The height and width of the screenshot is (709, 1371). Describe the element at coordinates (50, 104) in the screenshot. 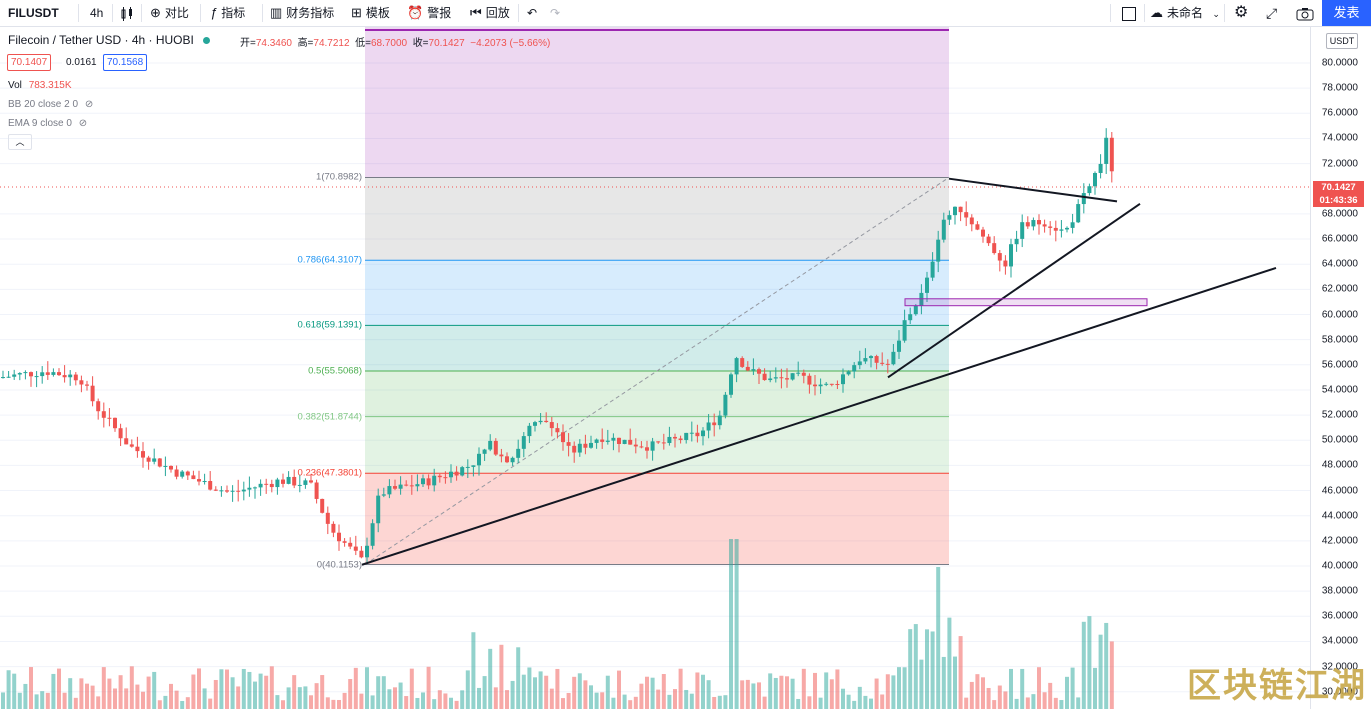

I see `bb-indicator: BB 20 close 2 0 ⊘` at that location.